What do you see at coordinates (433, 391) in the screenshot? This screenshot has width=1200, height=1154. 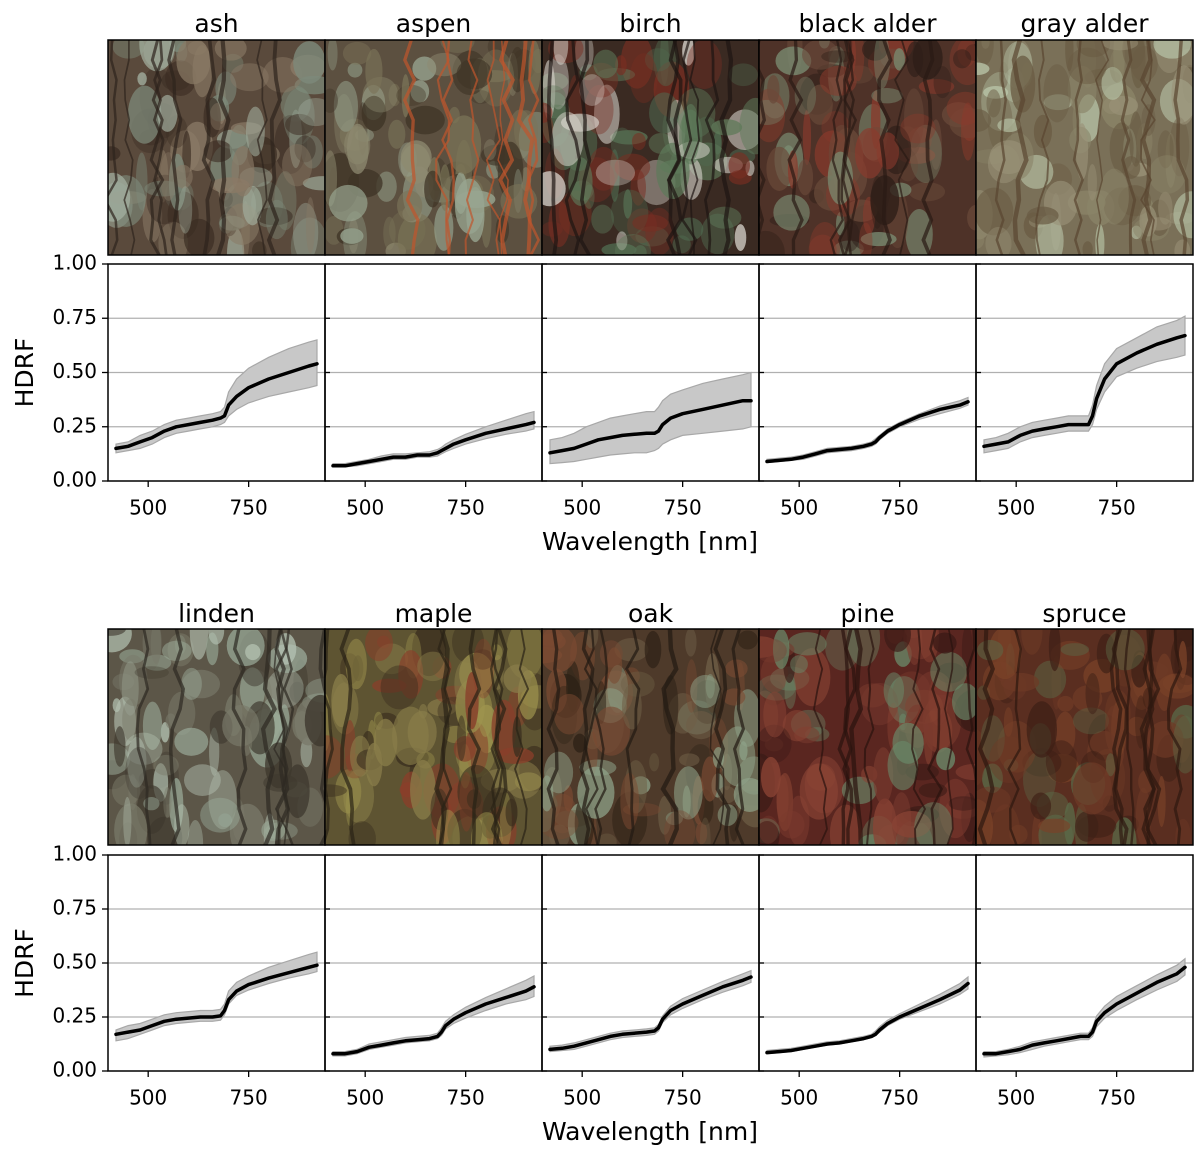 I see `spectrum-plot: 500 750` at bounding box center [433, 391].